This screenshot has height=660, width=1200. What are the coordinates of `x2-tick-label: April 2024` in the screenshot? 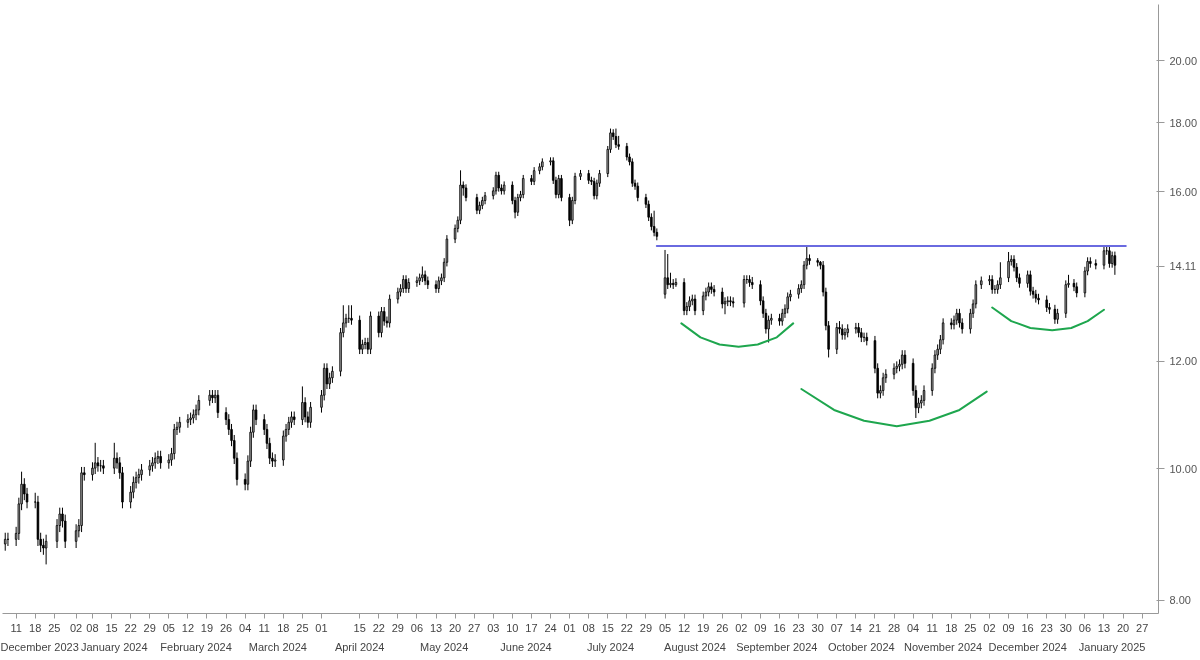 It's located at (359, 646).